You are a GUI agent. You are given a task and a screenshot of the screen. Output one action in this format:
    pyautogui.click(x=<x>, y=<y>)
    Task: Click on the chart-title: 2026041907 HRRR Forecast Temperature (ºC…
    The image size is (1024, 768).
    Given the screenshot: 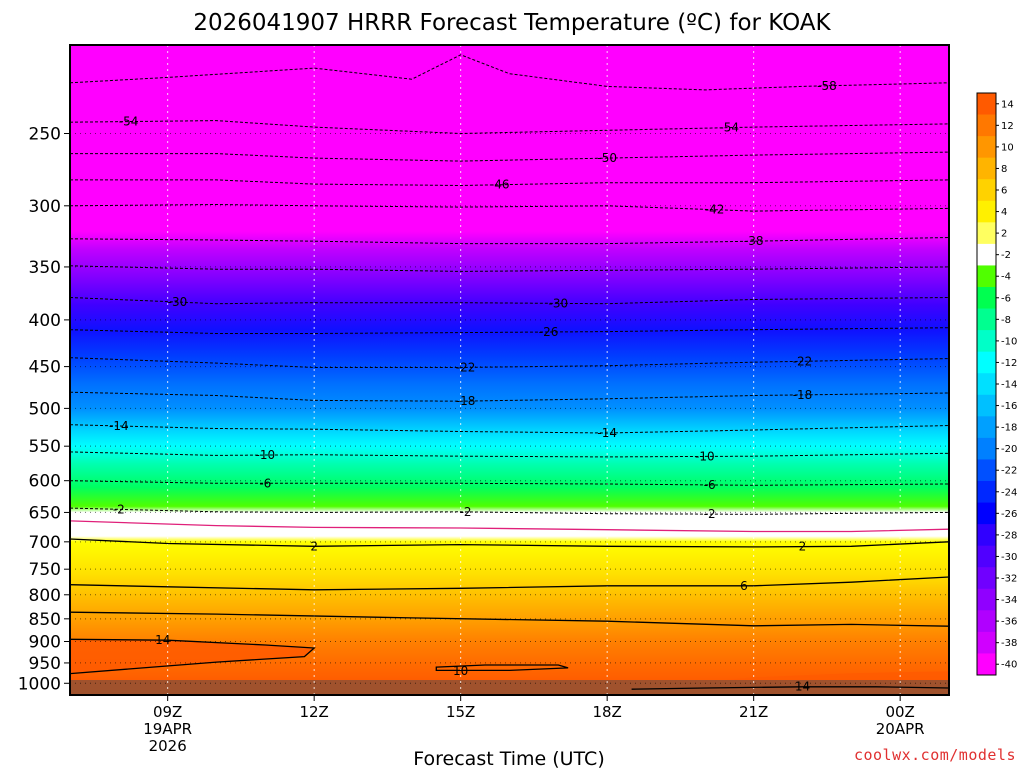 What is the action you would take?
    pyautogui.click(x=512, y=23)
    